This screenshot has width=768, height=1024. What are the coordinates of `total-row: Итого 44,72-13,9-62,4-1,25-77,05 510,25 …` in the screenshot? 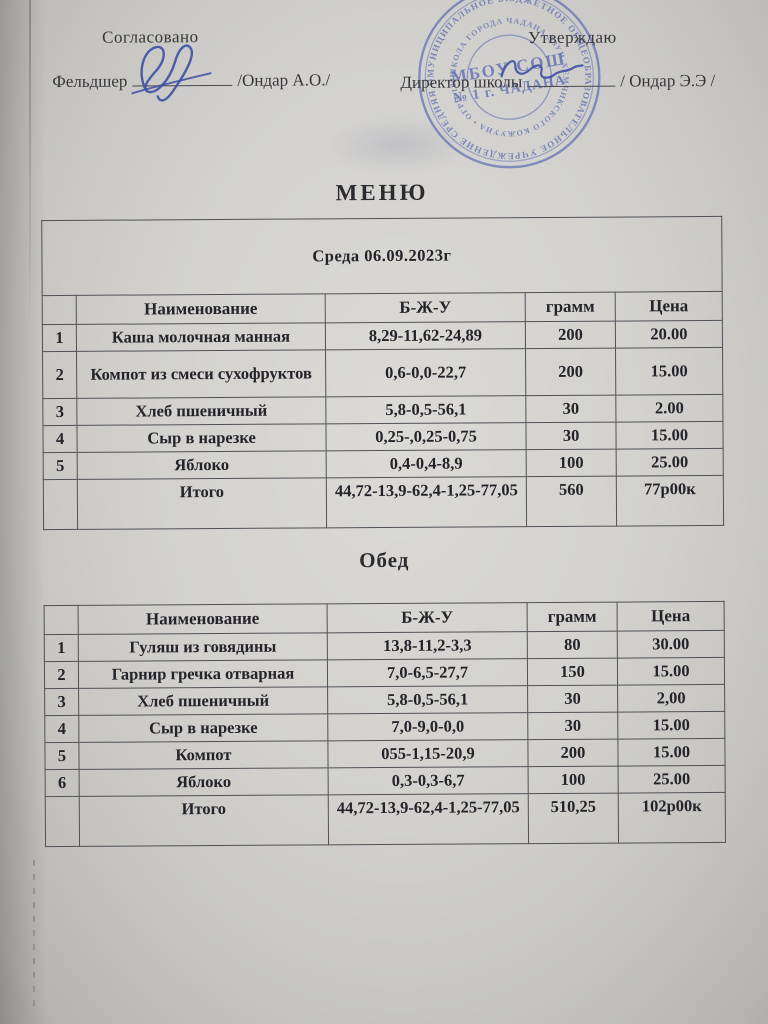 It's located at (385, 819).